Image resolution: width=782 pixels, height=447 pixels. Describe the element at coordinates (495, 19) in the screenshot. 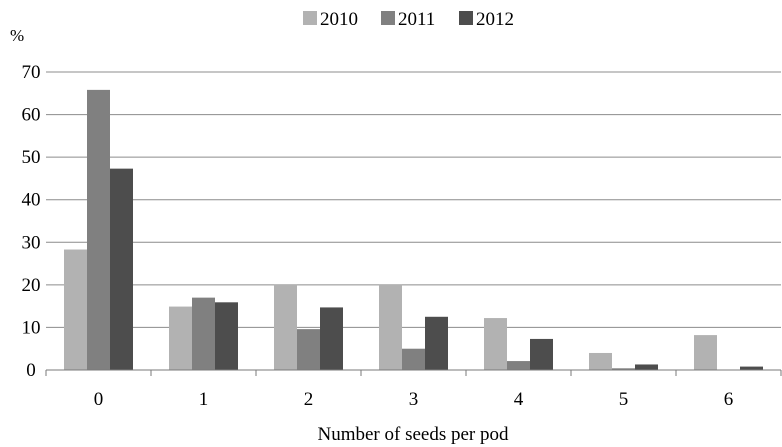

I see `legend-label: 2012` at that location.